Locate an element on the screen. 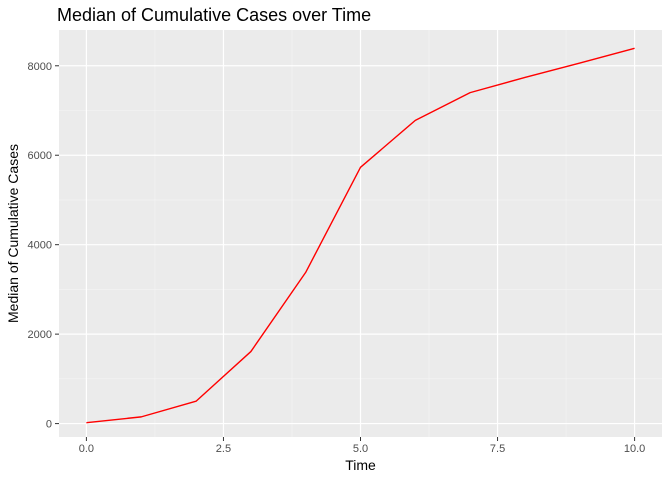  y-axis-ticks: 0 2000 4000 6000 8000 is located at coordinates (43, 246).